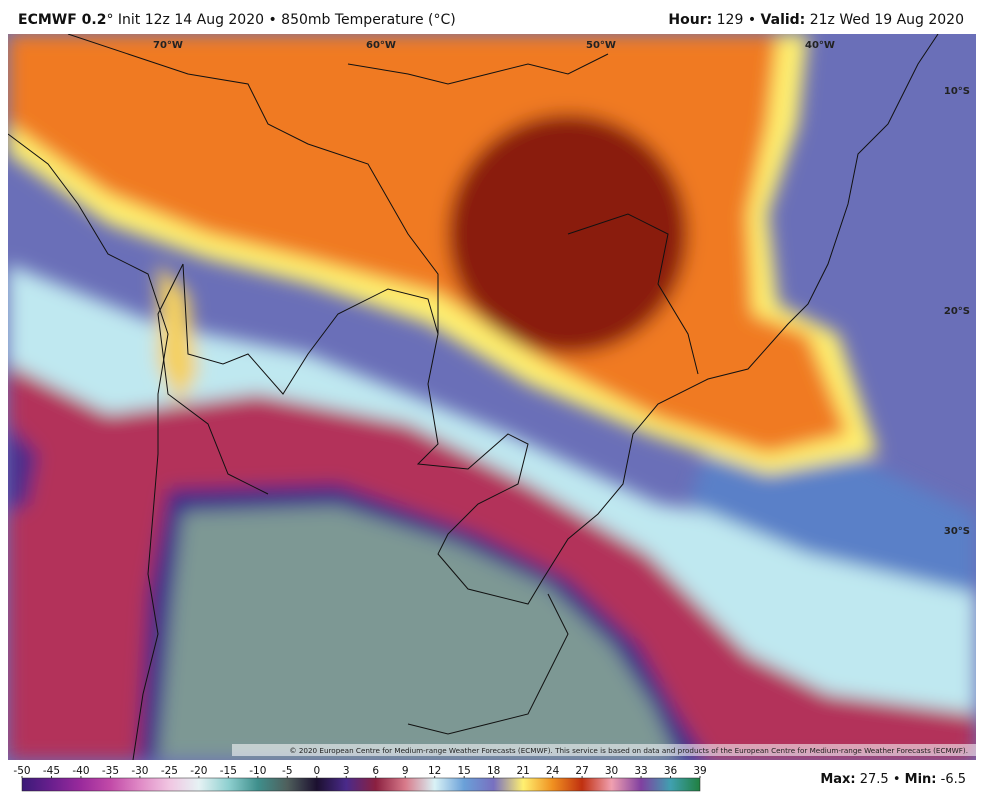 This screenshot has height=808, width=984. I want to click on credit-background, so click(604, 750).